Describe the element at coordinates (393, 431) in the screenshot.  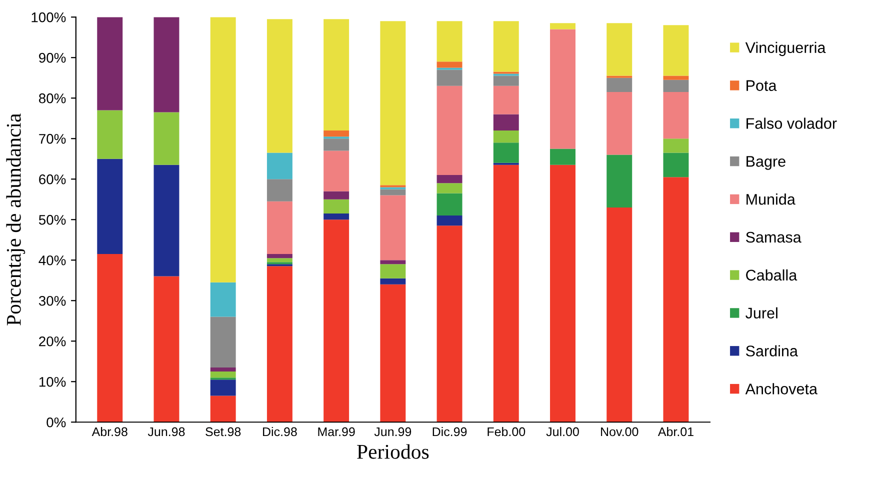
I see `x-tick-label: Jun.99` at that location.